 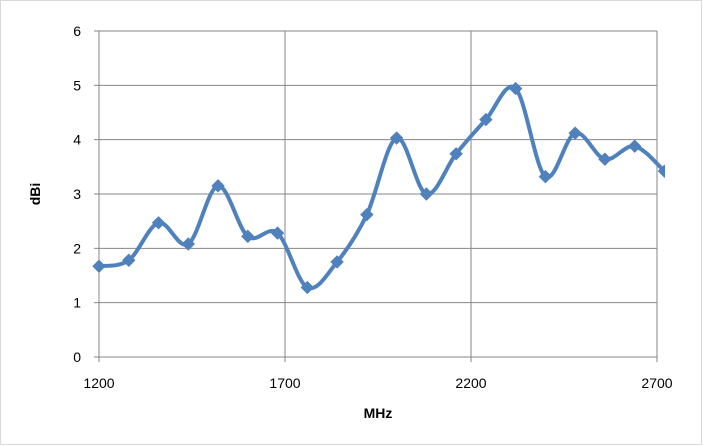 What do you see at coordinates (77, 85) in the screenshot?
I see `y-tick-label: 5` at bounding box center [77, 85].